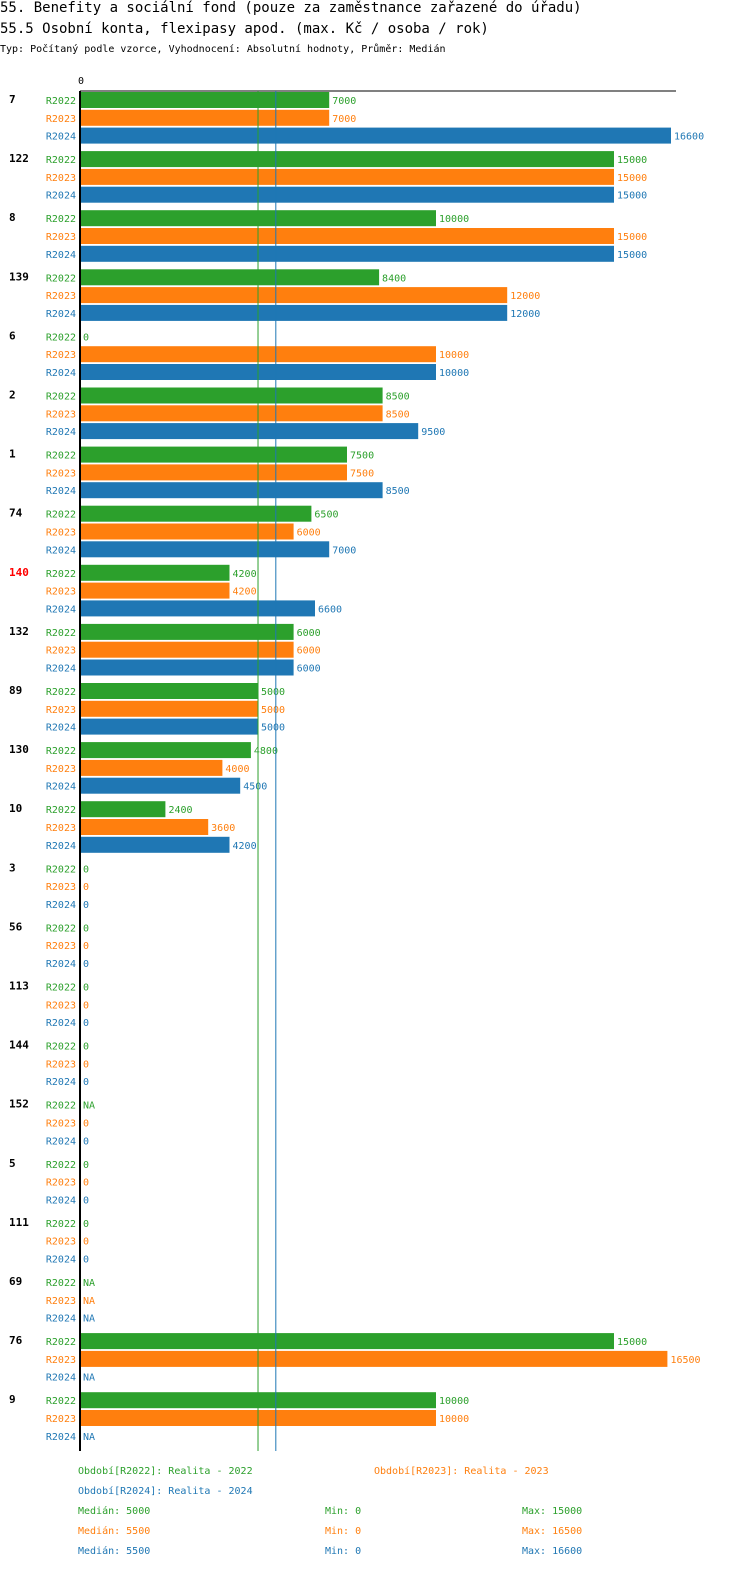 Image resolution: width=750 pixels, height=1592 pixels. What do you see at coordinates (81, 81) in the screenshot?
I see `x-tick-label: 0` at bounding box center [81, 81].